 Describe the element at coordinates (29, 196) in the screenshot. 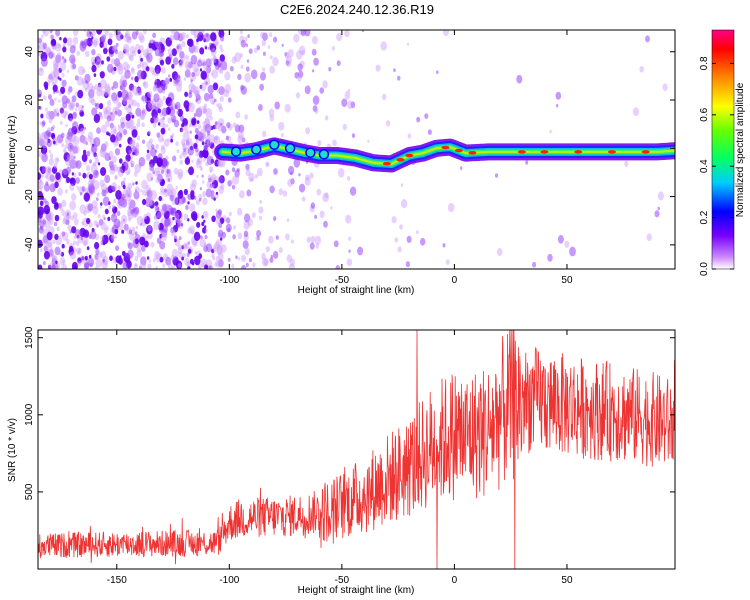

I see `y-tick-label: -20` at that location.